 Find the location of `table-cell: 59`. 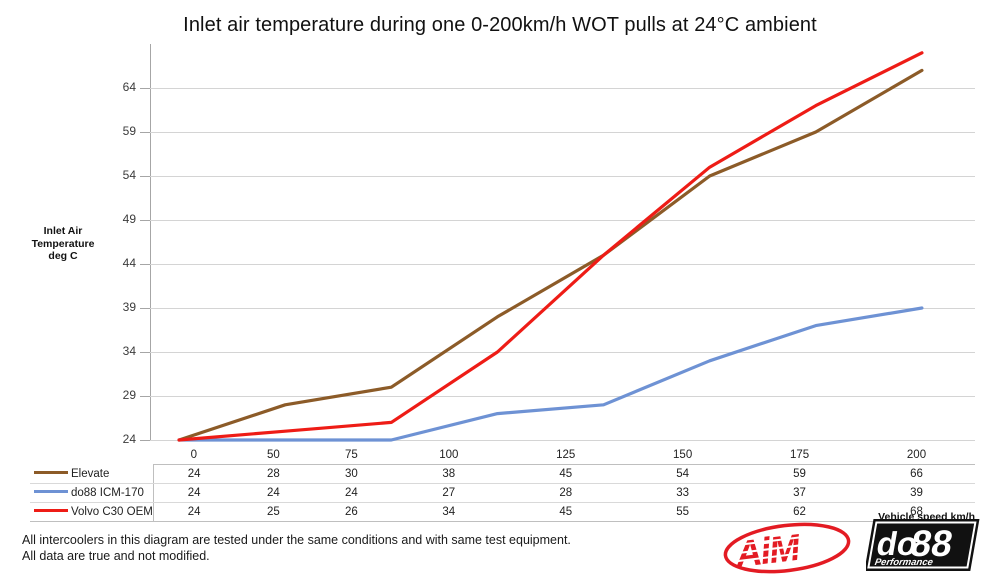

table-cell: 59 is located at coordinates (800, 474).